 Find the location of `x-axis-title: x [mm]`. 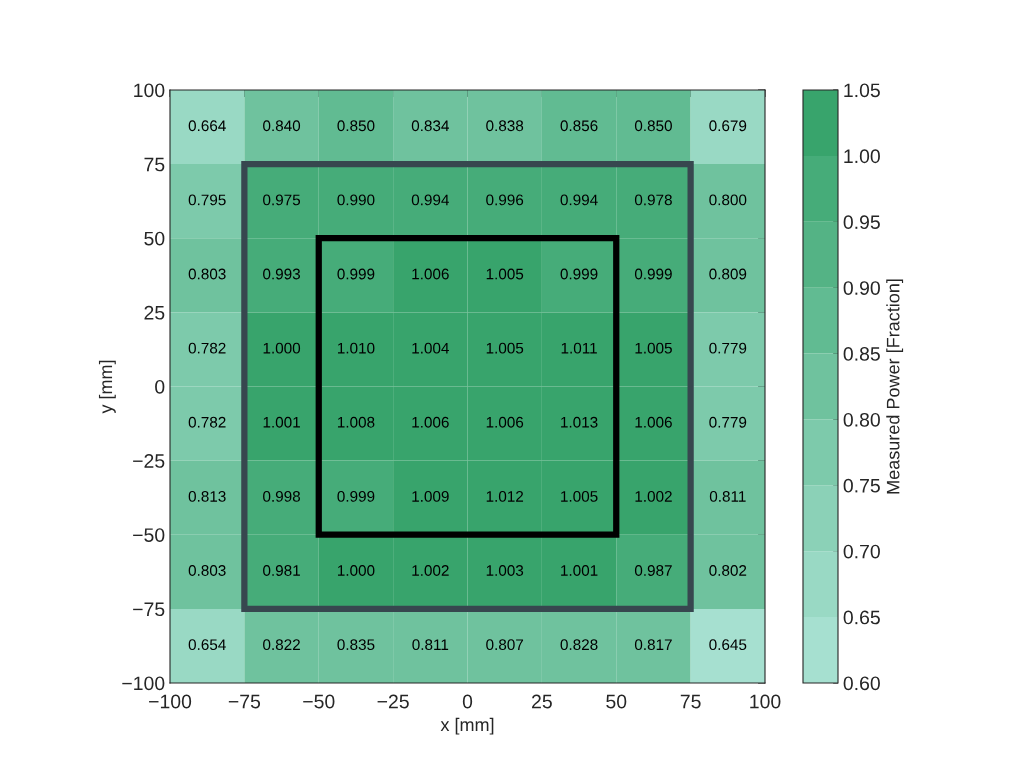

x-axis-title: x [mm] is located at coordinates (467, 726).